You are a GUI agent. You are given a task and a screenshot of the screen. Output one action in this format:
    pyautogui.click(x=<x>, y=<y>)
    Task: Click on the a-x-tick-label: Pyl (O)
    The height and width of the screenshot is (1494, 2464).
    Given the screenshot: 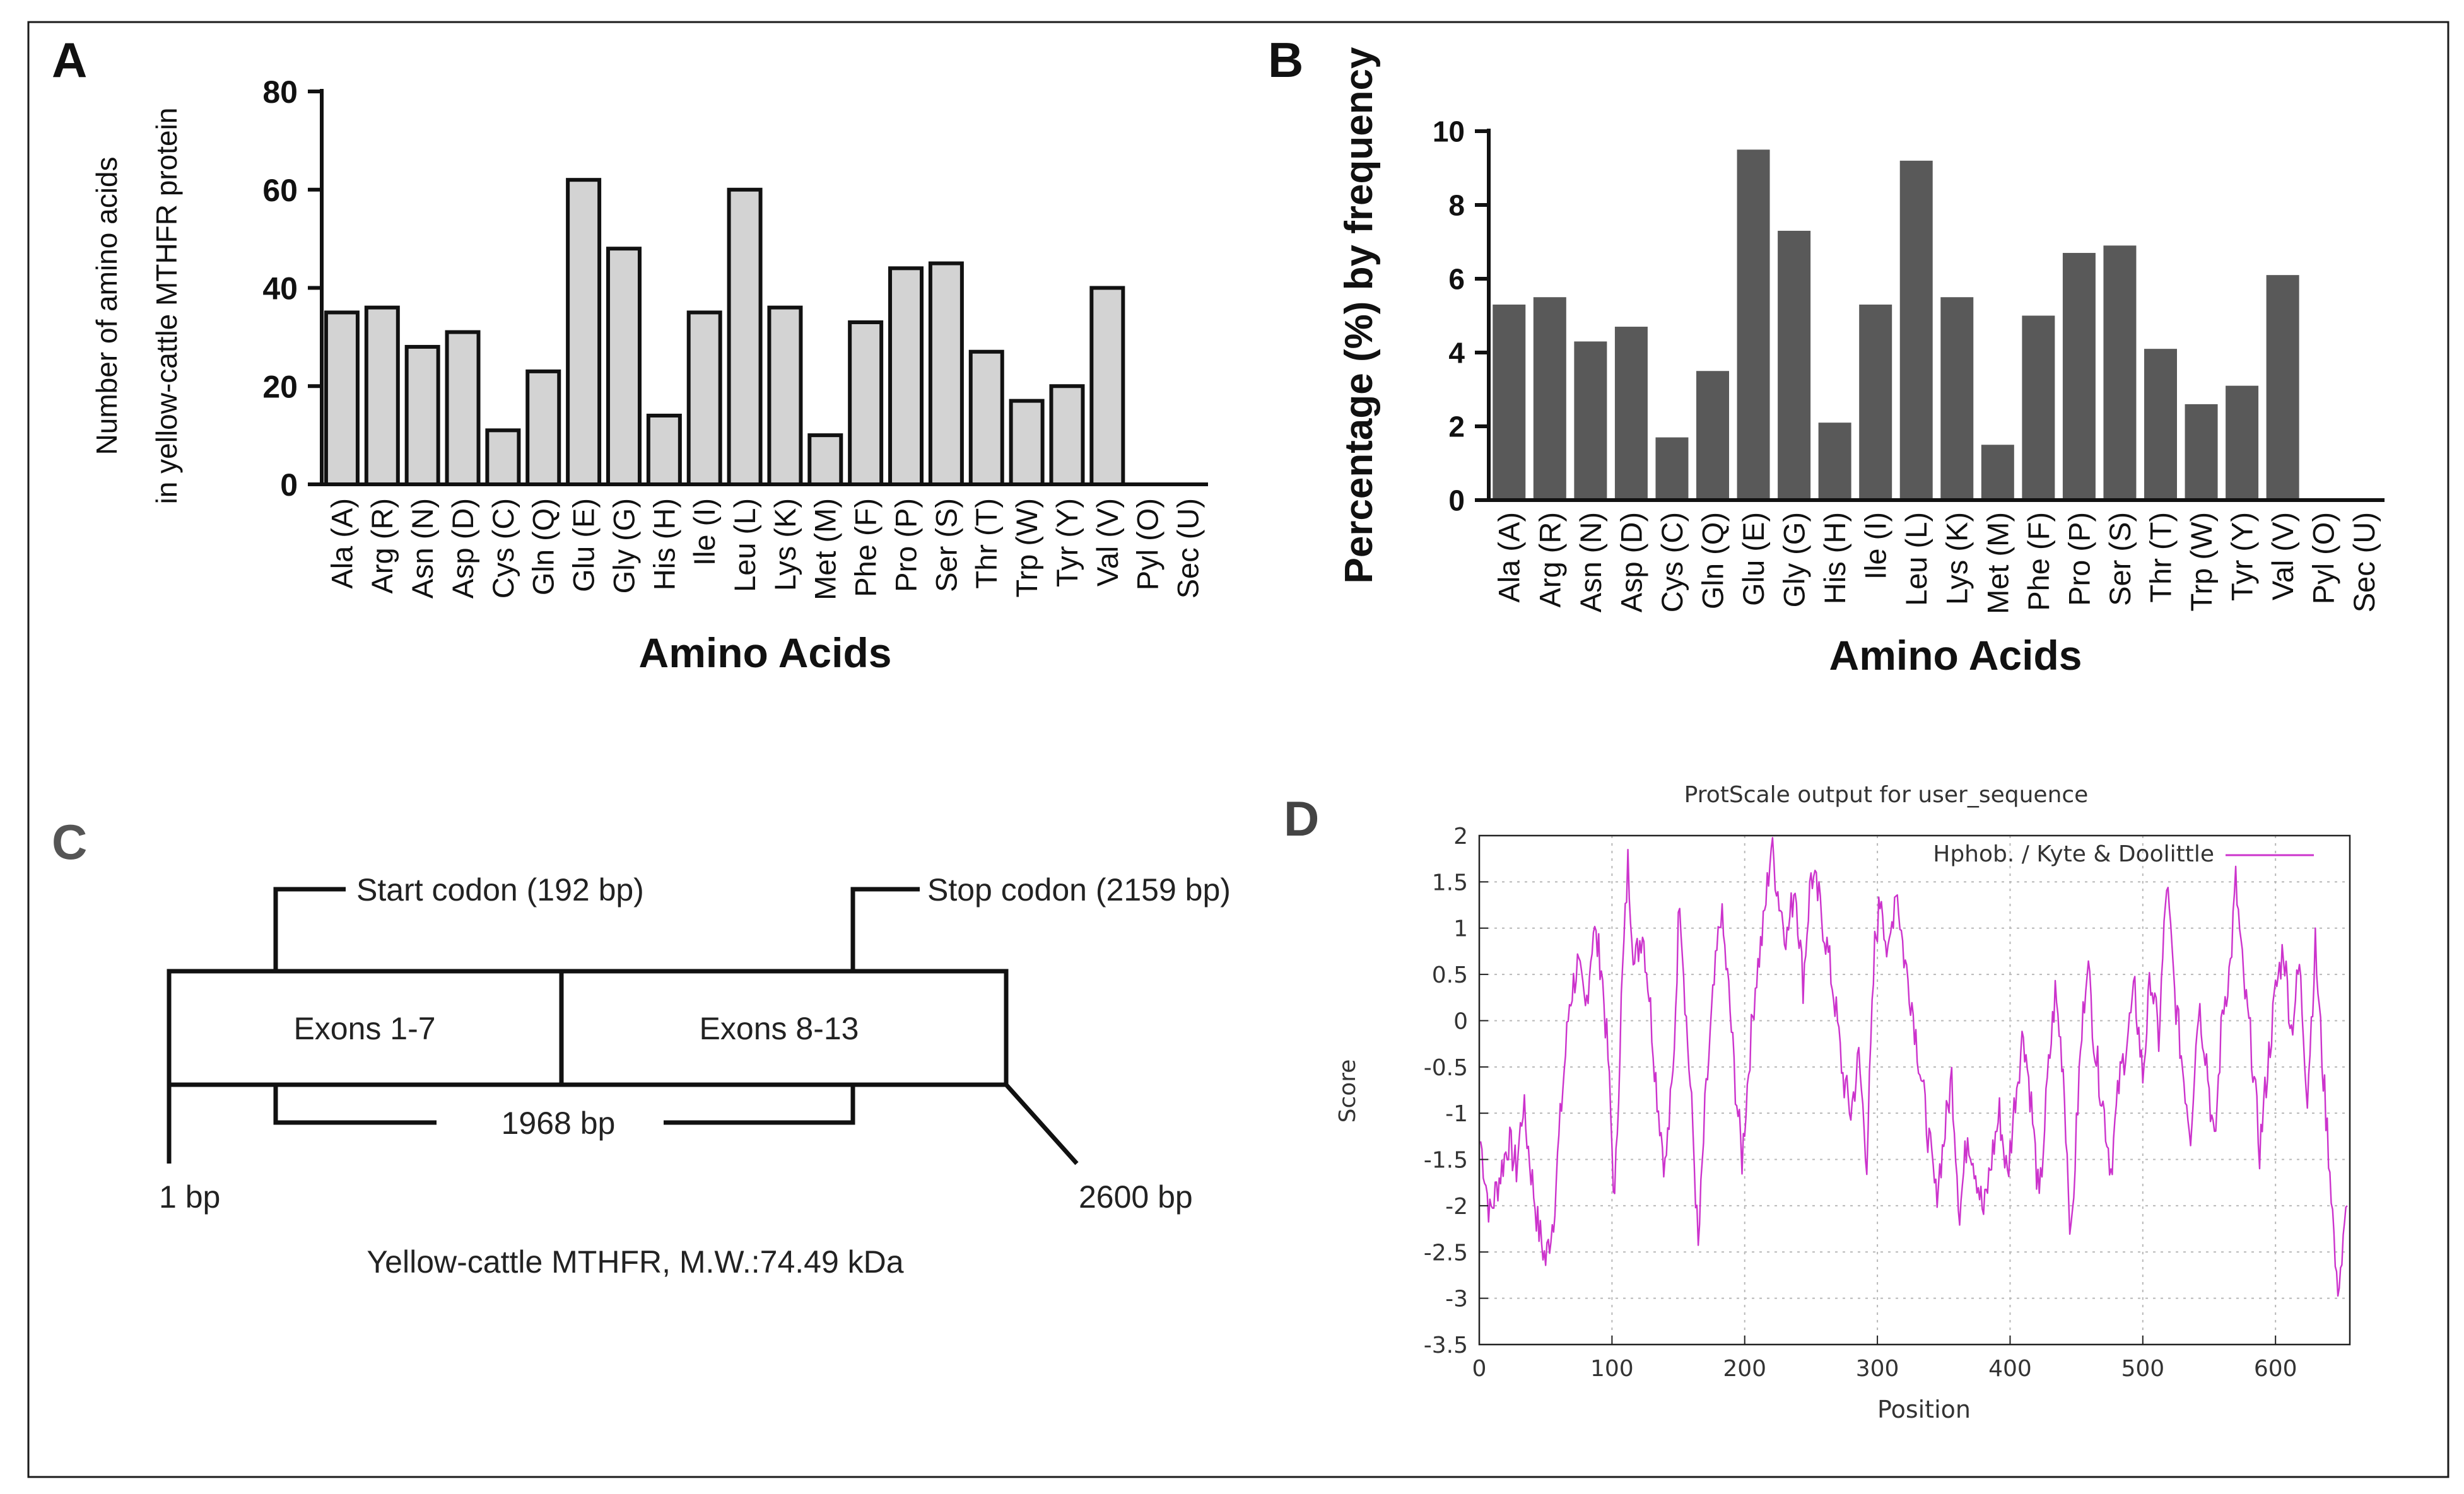 What is the action you would take?
    pyautogui.click(x=1148, y=544)
    